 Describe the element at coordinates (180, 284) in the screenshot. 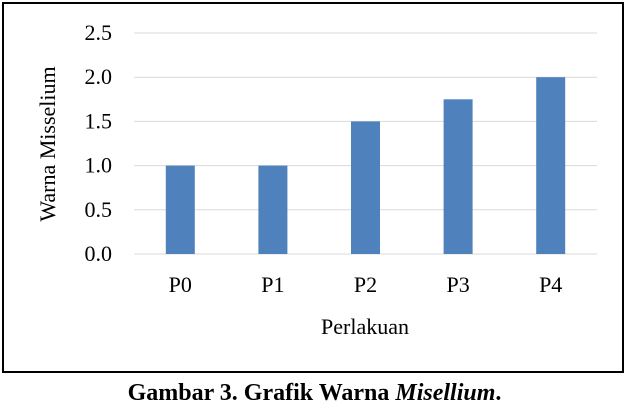

I see `x-tick-label: P0` at that location.